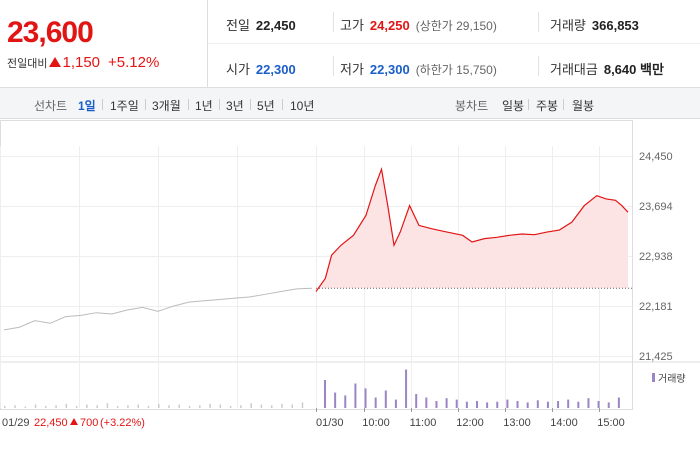  What do you see at coordinates (124, 106) in the screenshot?
I see `tab-1w: 1주일` at bounding box center [124, 106].